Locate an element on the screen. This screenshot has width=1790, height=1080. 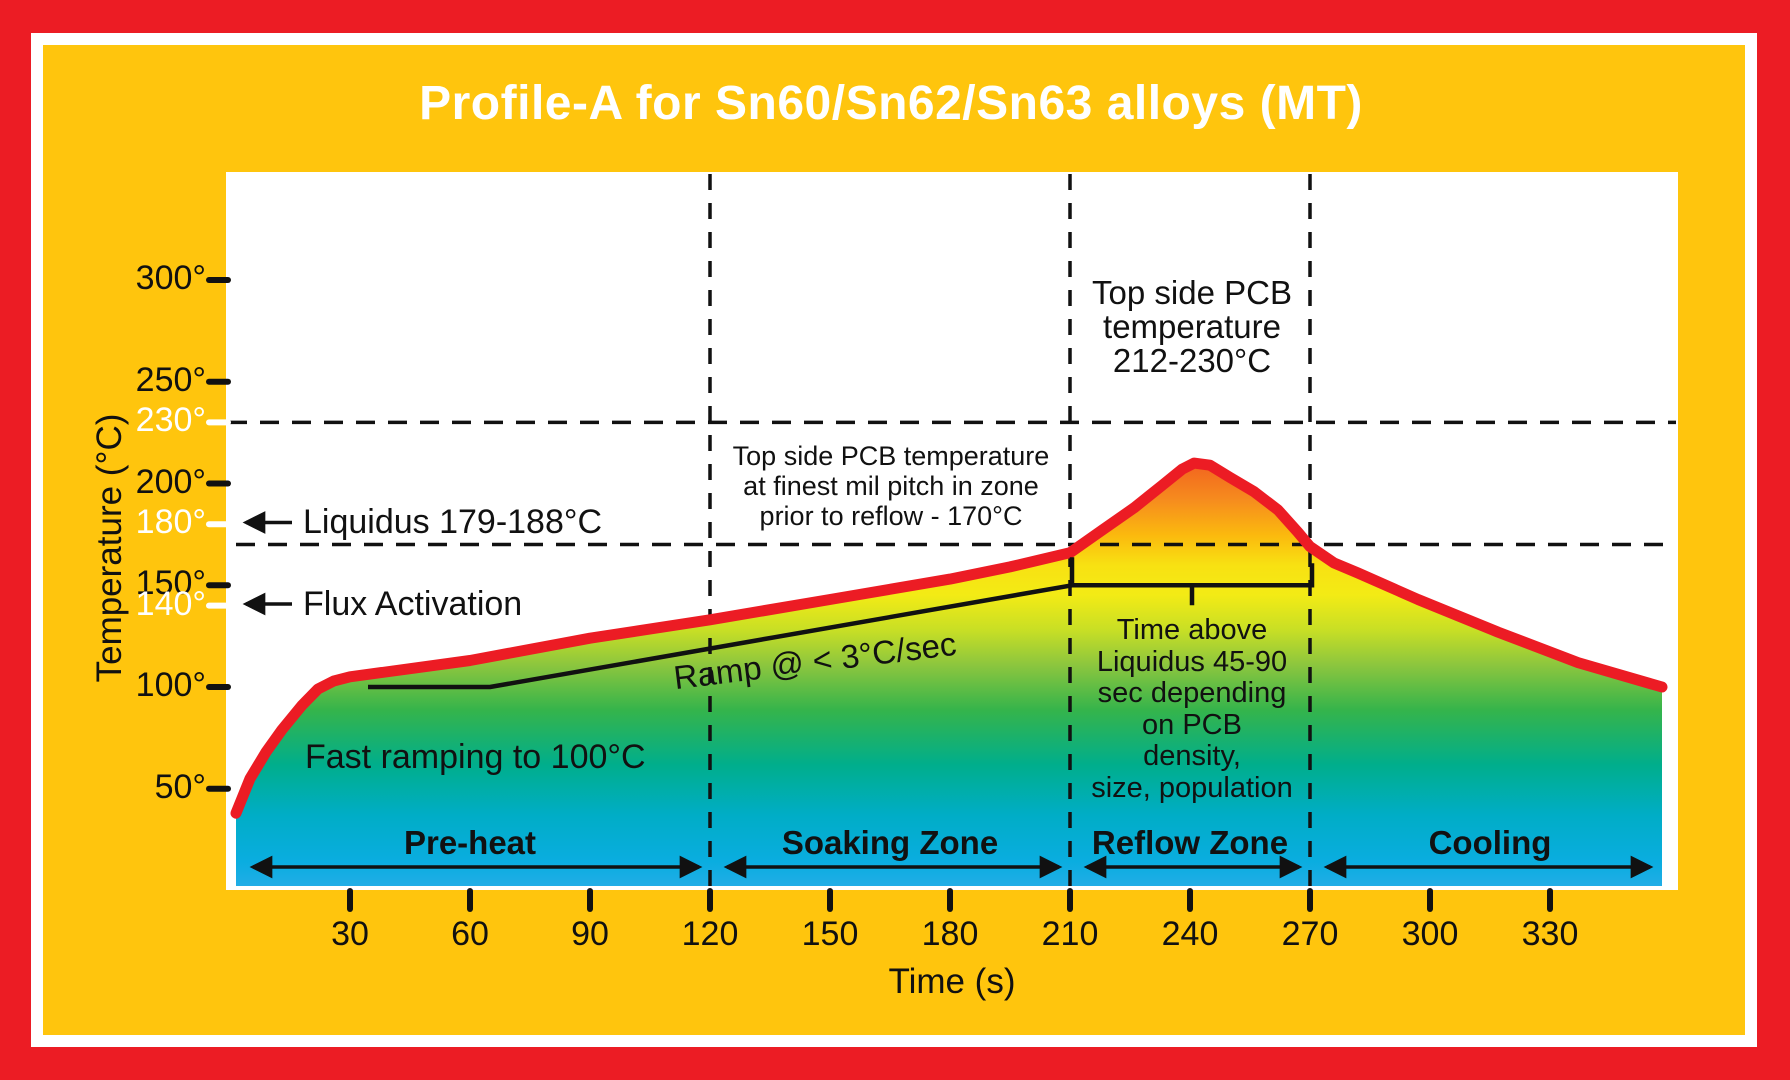
annotation-line: temperature is located at coordinates (1192, 326).